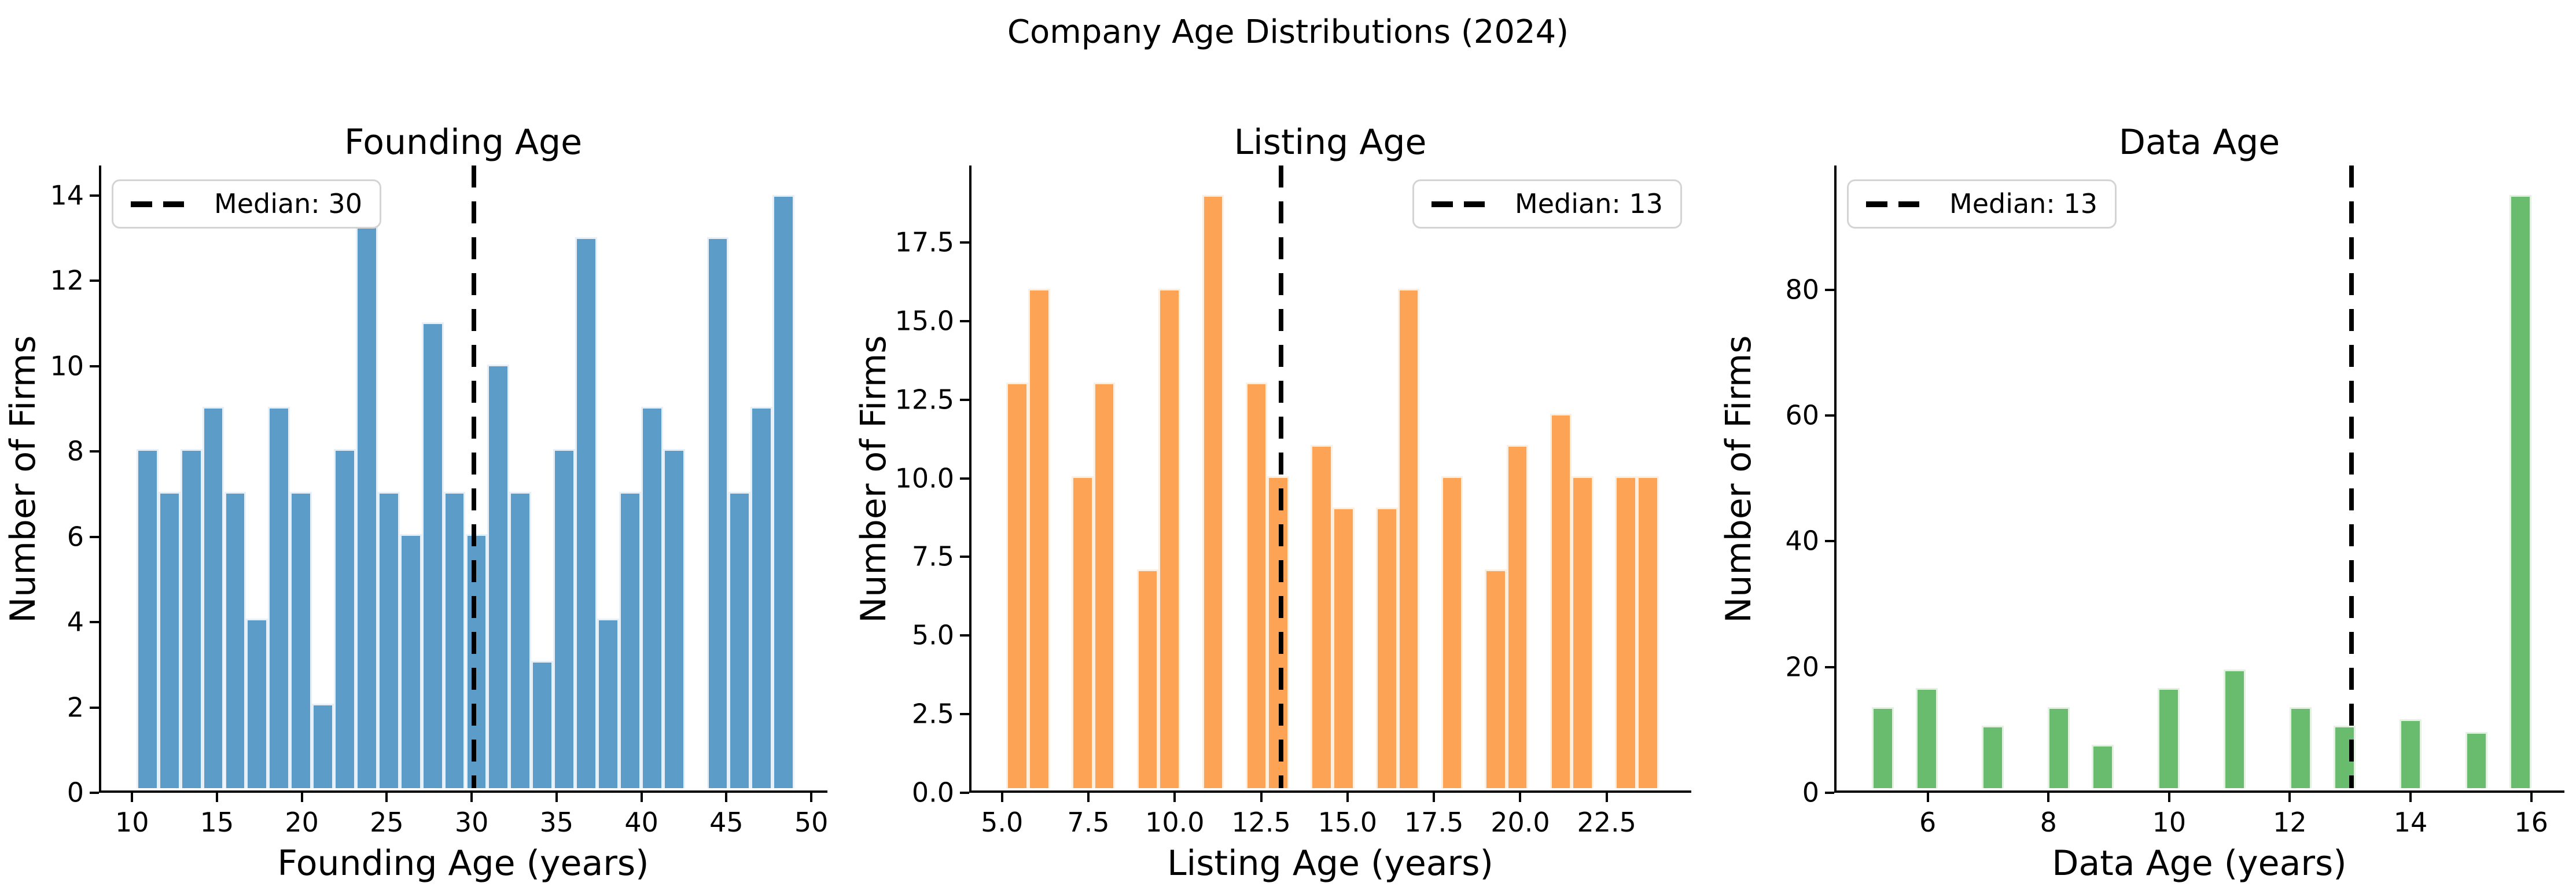  Describe the element at coordinates (288, 203) in the screenshot. I see `legend-label: Median: 30` at that location.